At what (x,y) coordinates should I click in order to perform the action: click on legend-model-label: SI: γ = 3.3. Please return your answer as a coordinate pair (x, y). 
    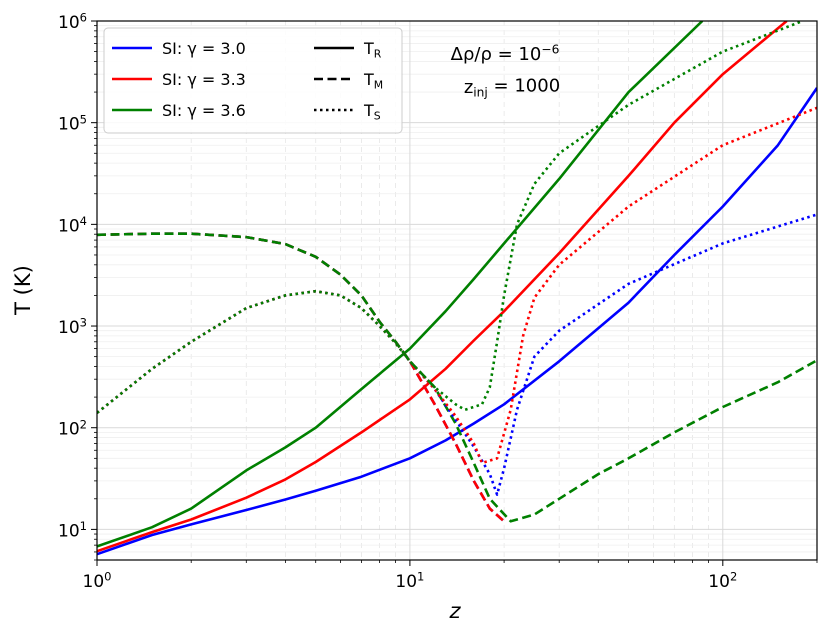
    Looking at the image, I should click on (204, 79).